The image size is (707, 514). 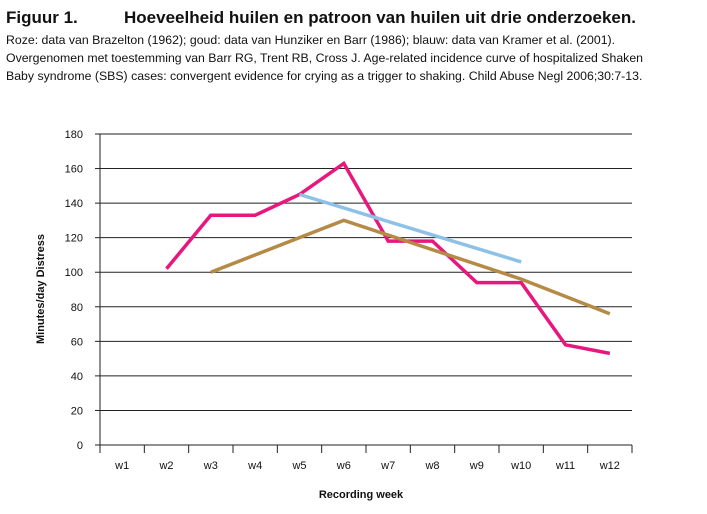 I want to click on y-axis: 0 20 40 60 80 100 120 140 160 180, so click(x=83, y=291).